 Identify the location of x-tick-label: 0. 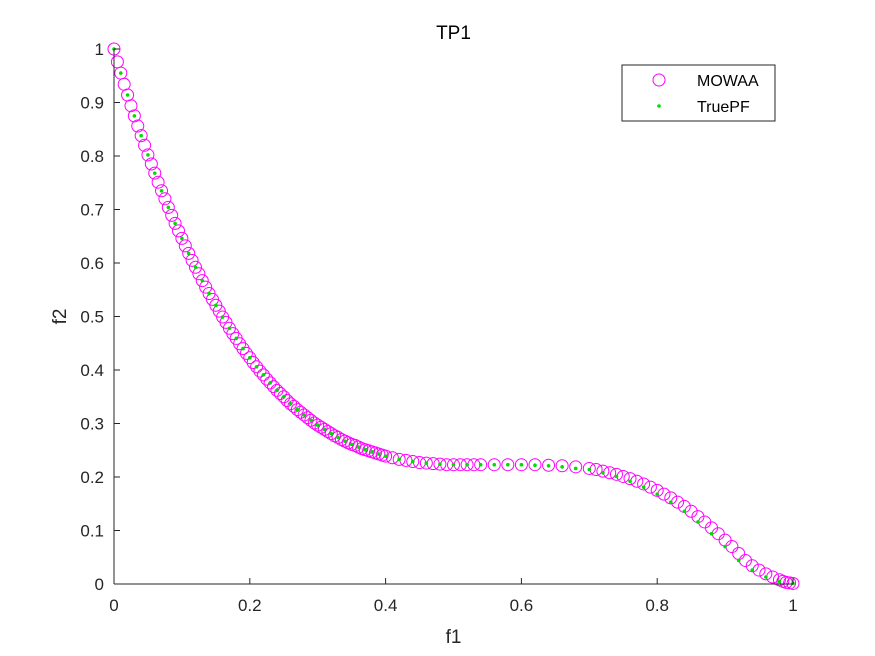
(113, 605).